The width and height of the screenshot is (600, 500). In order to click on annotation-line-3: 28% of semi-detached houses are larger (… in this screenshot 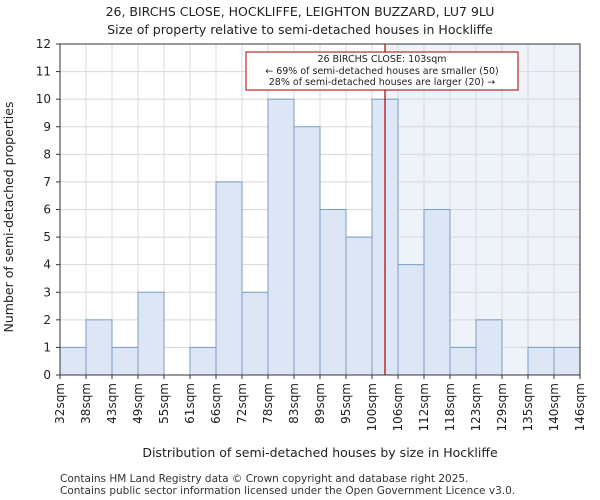, I will do `click(382, 82)`.